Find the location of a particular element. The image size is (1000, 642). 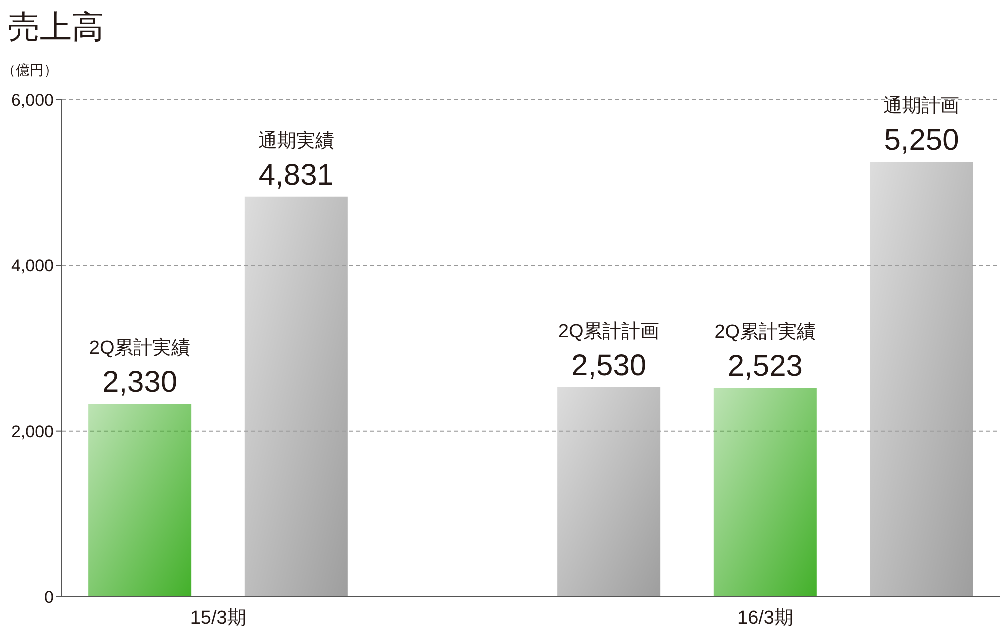

text: 16/3期 is located at coordinates (765, 619).